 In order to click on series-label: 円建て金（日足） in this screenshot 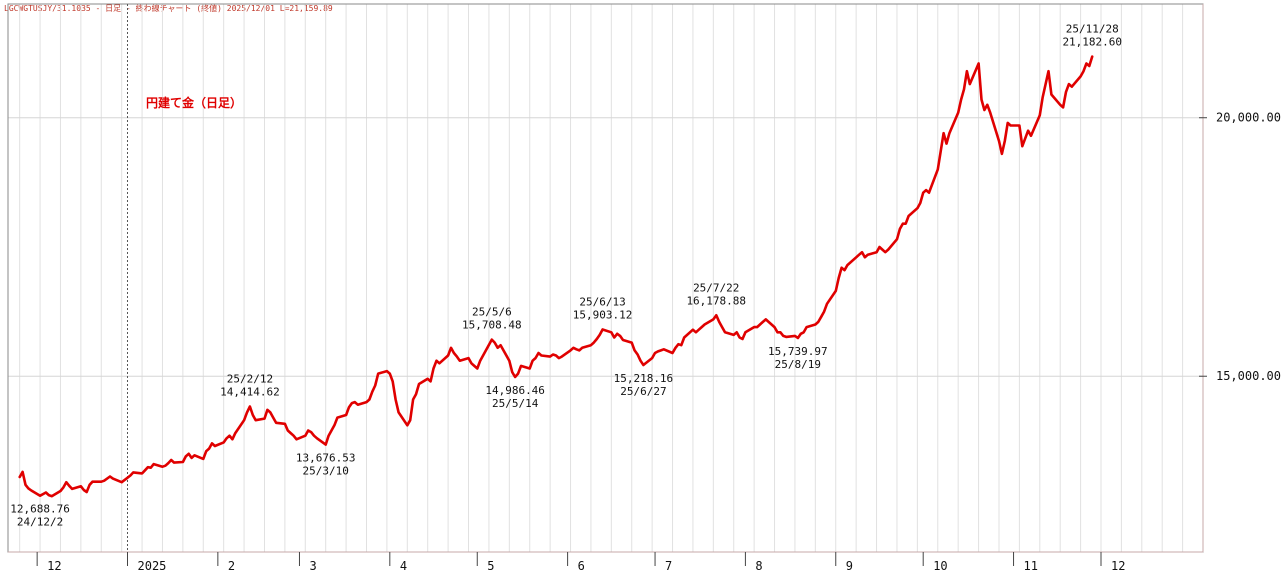, I will do `click(194, 102)`.